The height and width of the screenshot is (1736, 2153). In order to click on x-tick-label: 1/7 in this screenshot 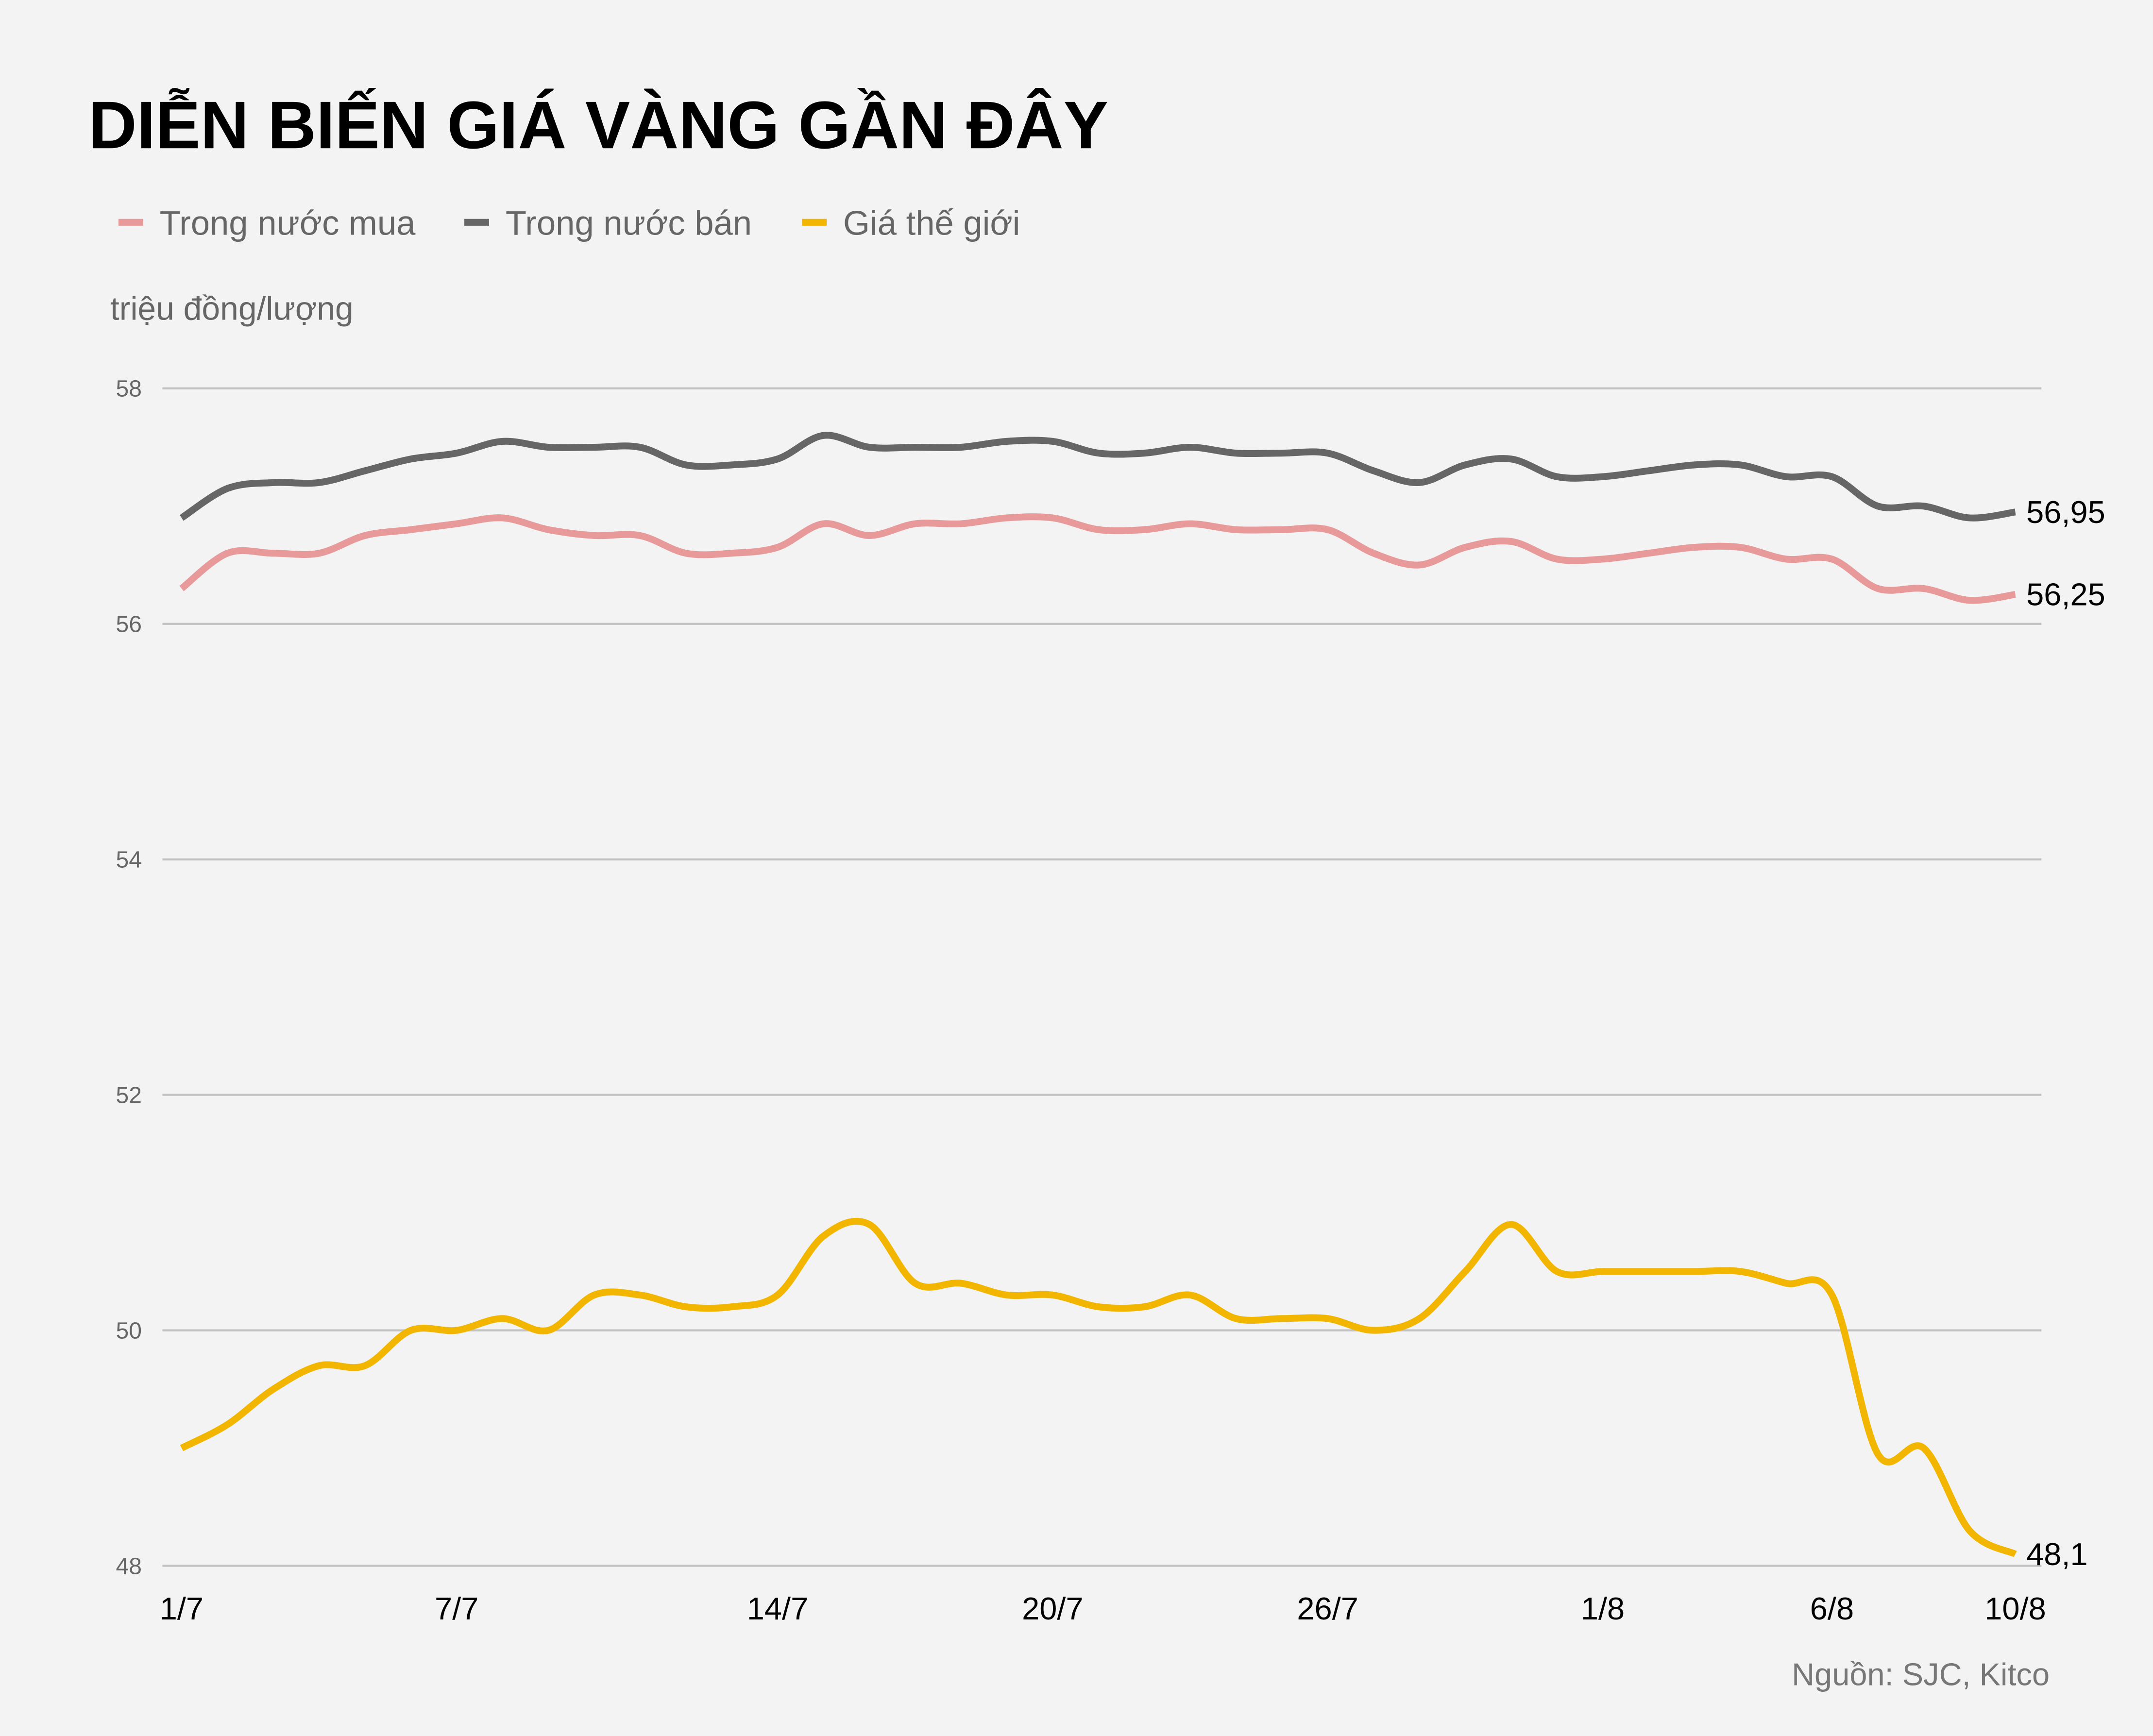, I will do `click(182, 1609)`.